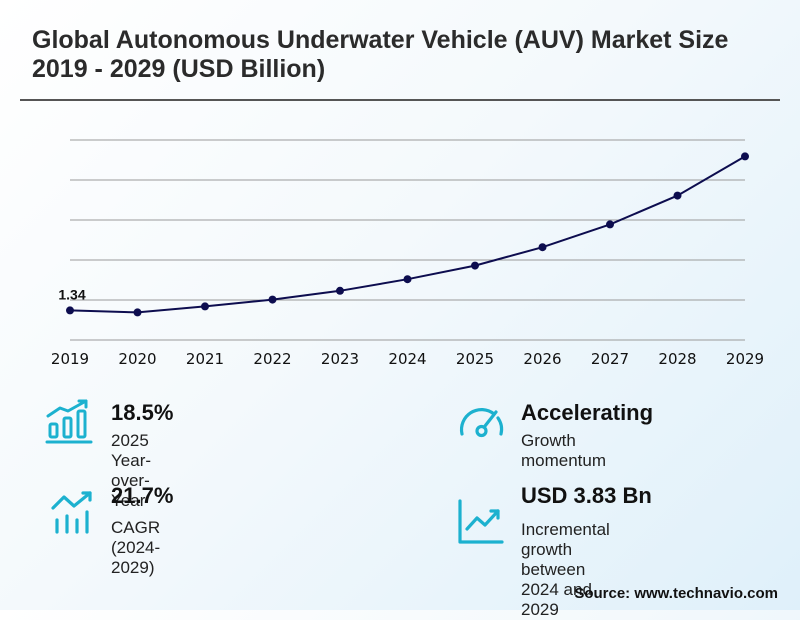 This screenshot has height=620, width=800. Describe the element at coordinates (677, 359) in the screenshot. I see `x-tick-label: 2028` at that location.